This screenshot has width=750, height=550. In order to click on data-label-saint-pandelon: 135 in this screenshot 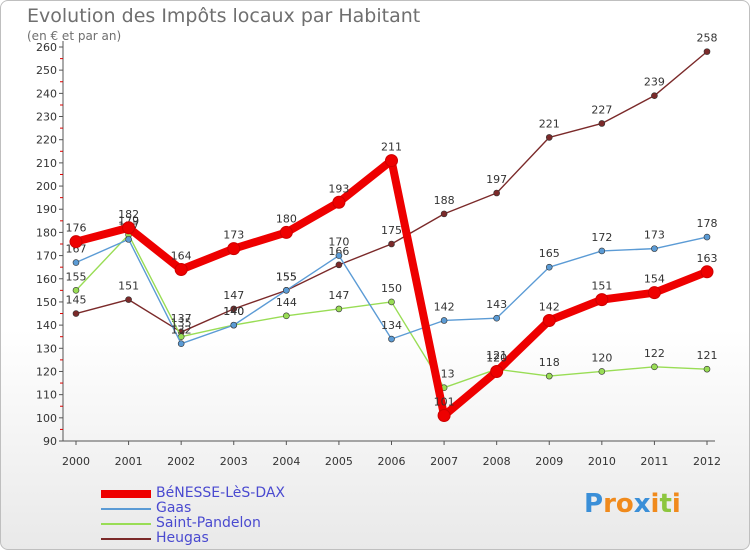, I will do `click(181, 323)`.